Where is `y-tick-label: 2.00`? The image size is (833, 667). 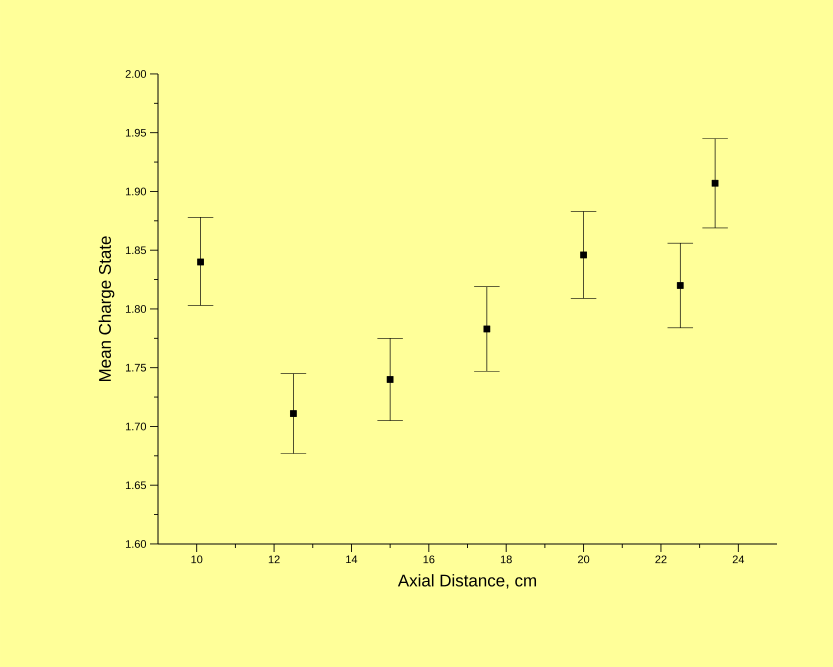
y-tick-label: 2.00 is located at coordinates (136, 74).